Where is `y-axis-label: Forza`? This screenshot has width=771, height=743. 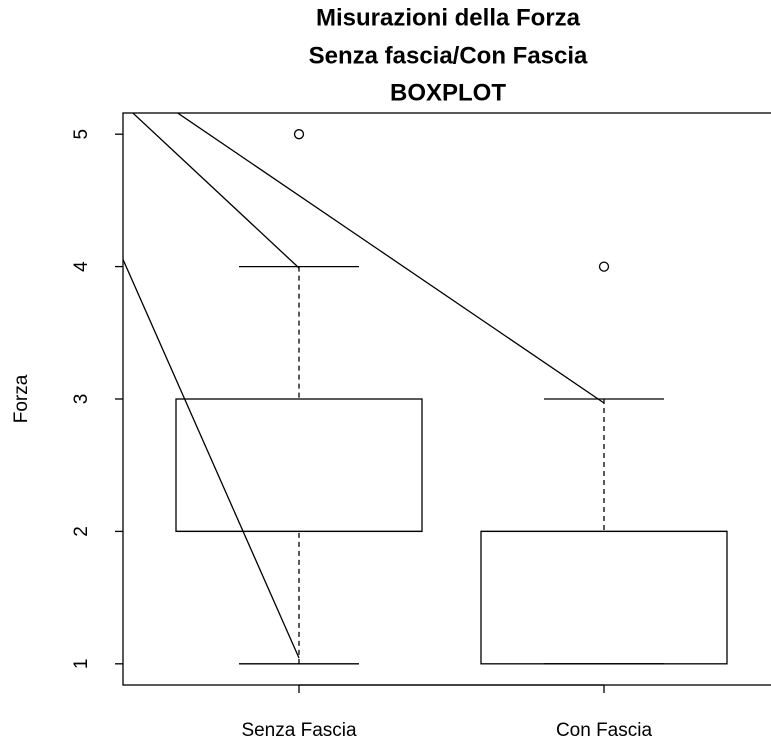 y-axis-label: Forza is located at coordinates (21, 398).